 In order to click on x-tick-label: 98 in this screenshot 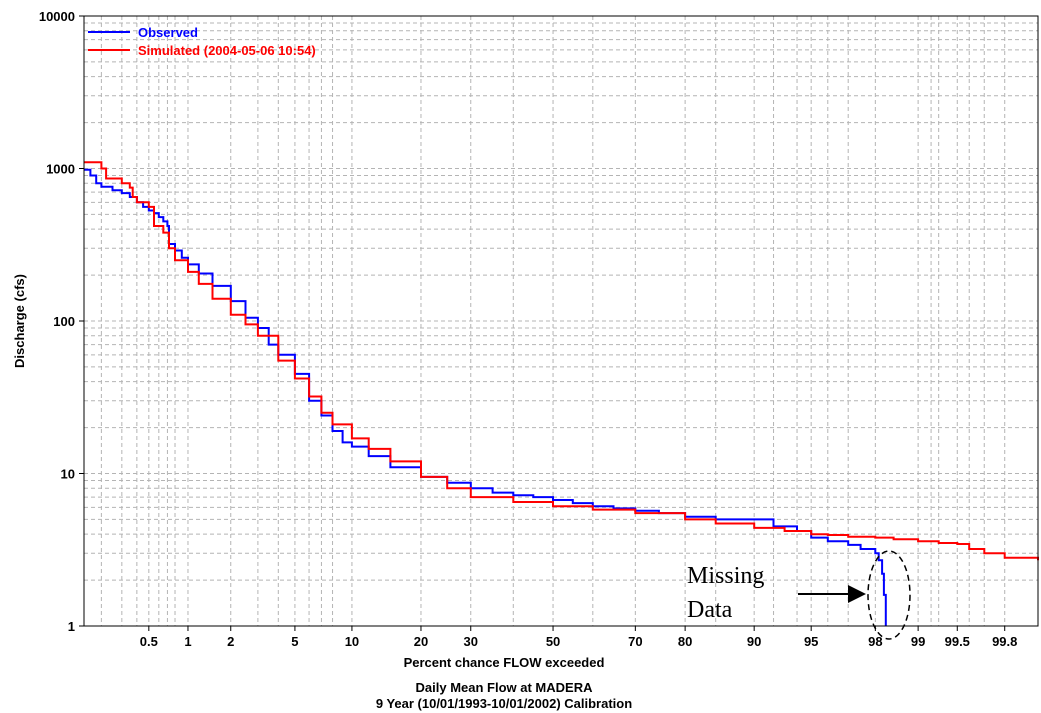, I will do `click(875, 641)`.